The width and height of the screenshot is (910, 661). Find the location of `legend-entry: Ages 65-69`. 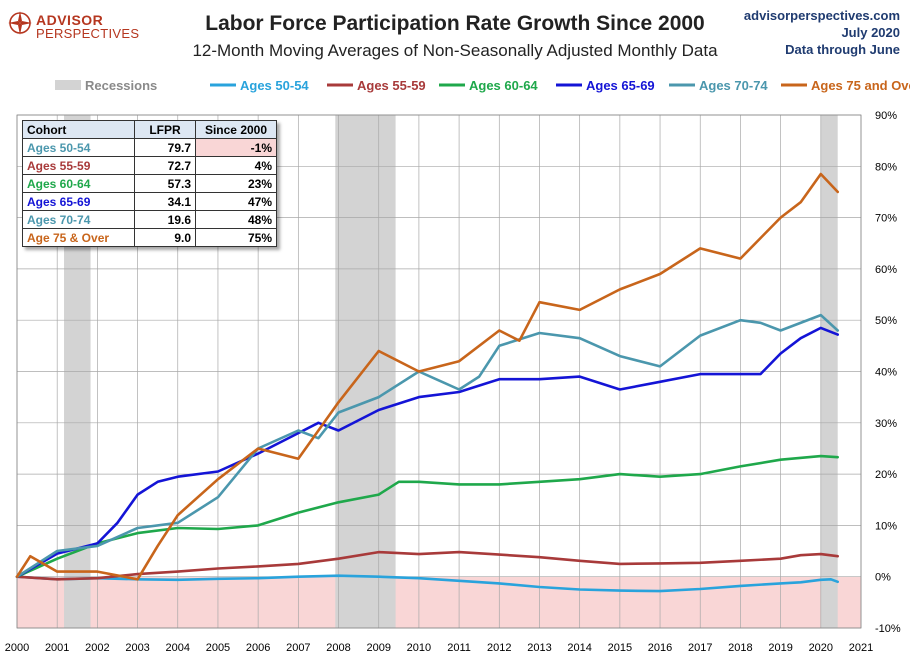

legend-entry: Ages 65-69 is located at coordinates (620, 85).